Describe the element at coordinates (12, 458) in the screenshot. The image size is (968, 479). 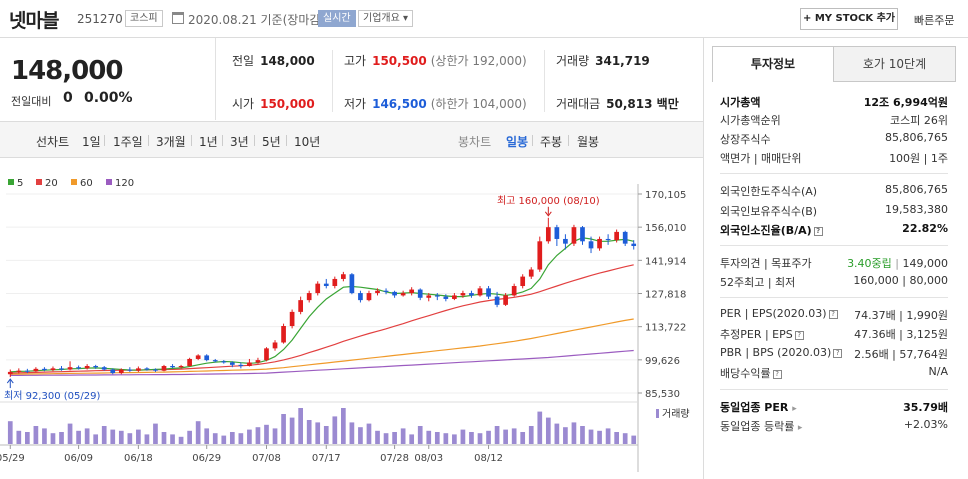
I see `x-tick-label: 05/29` at that location.